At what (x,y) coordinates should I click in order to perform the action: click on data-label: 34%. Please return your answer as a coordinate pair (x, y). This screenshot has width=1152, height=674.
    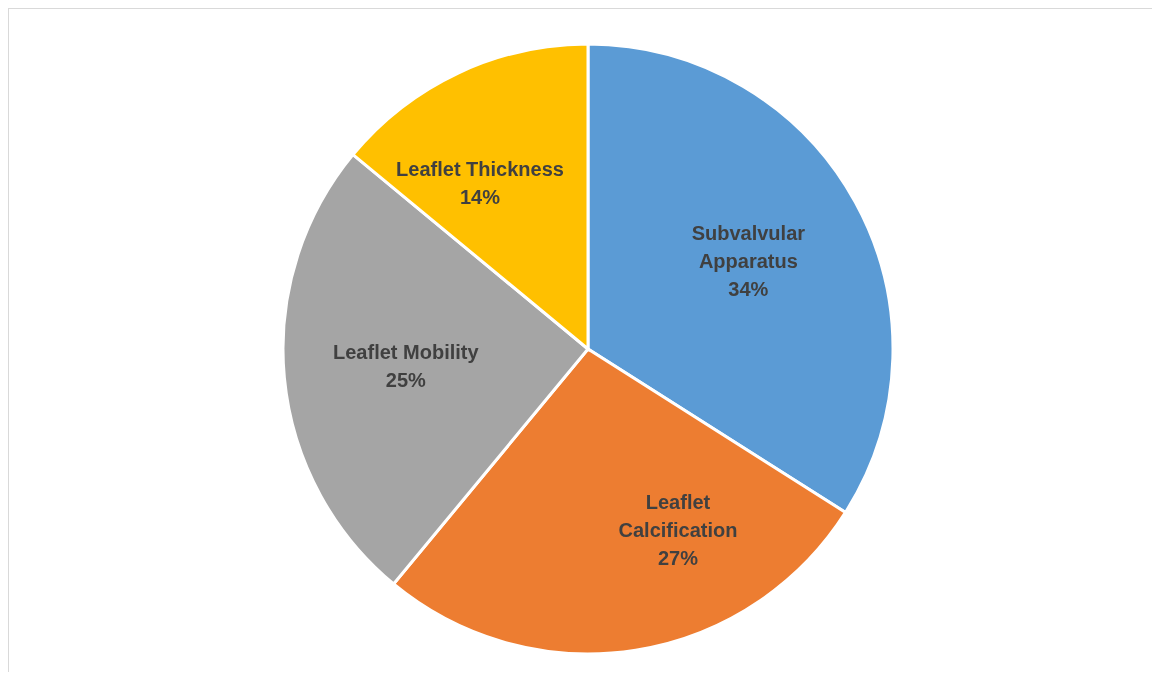
    Looking at the image, I should click on (748, 288).